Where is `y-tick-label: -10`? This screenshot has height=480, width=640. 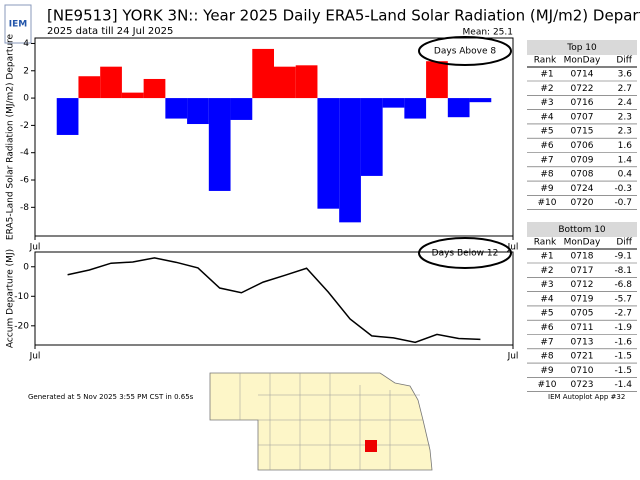 y-tick-label: -10 is located at coordinates (21, 297).